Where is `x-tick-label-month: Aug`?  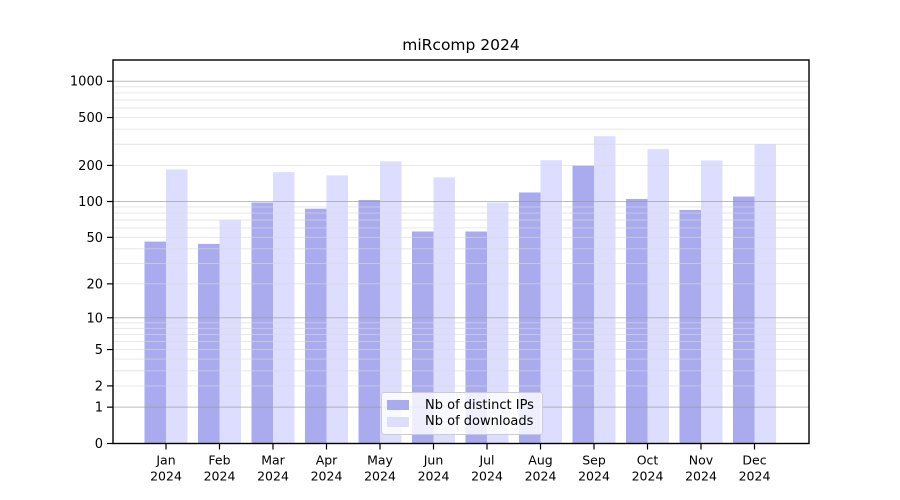
x-tick-label-month: Aug is located at coordinates (540, 460).